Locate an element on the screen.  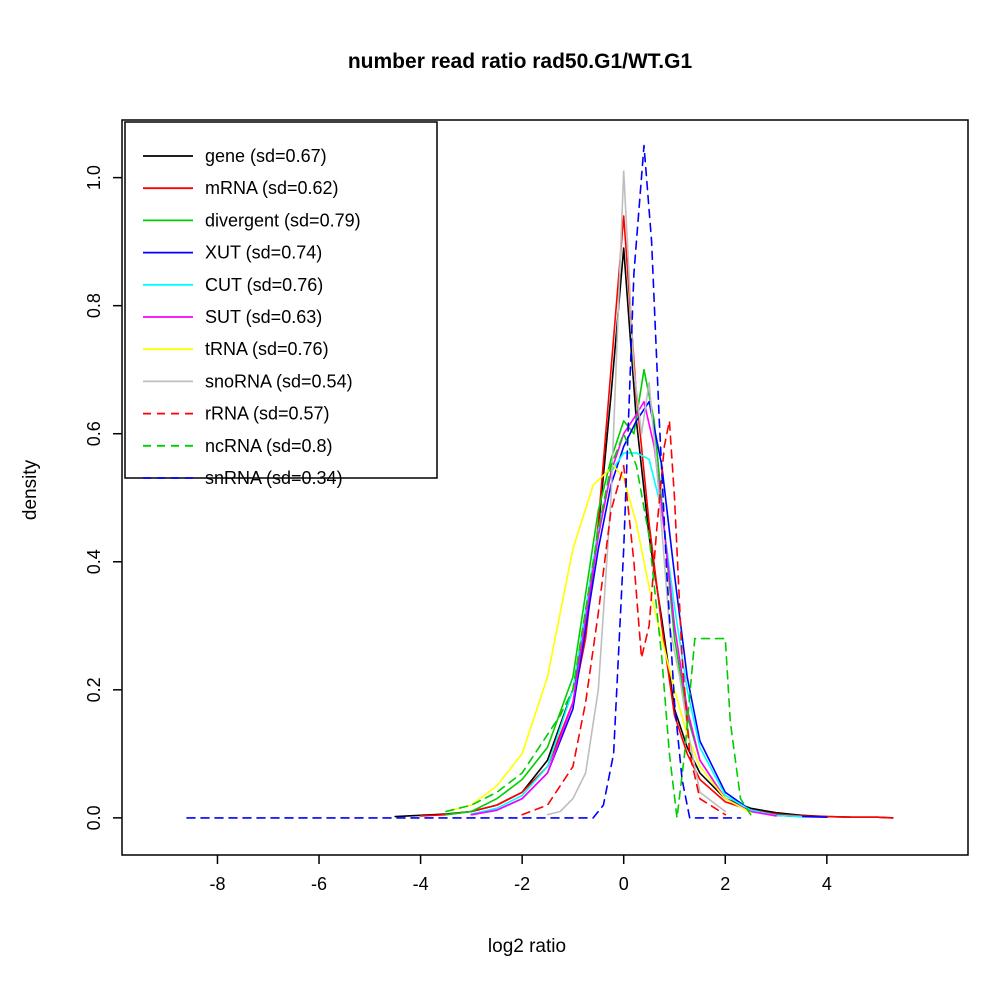
y-tick-label: 0.8 is located at coordinates (94, 305).